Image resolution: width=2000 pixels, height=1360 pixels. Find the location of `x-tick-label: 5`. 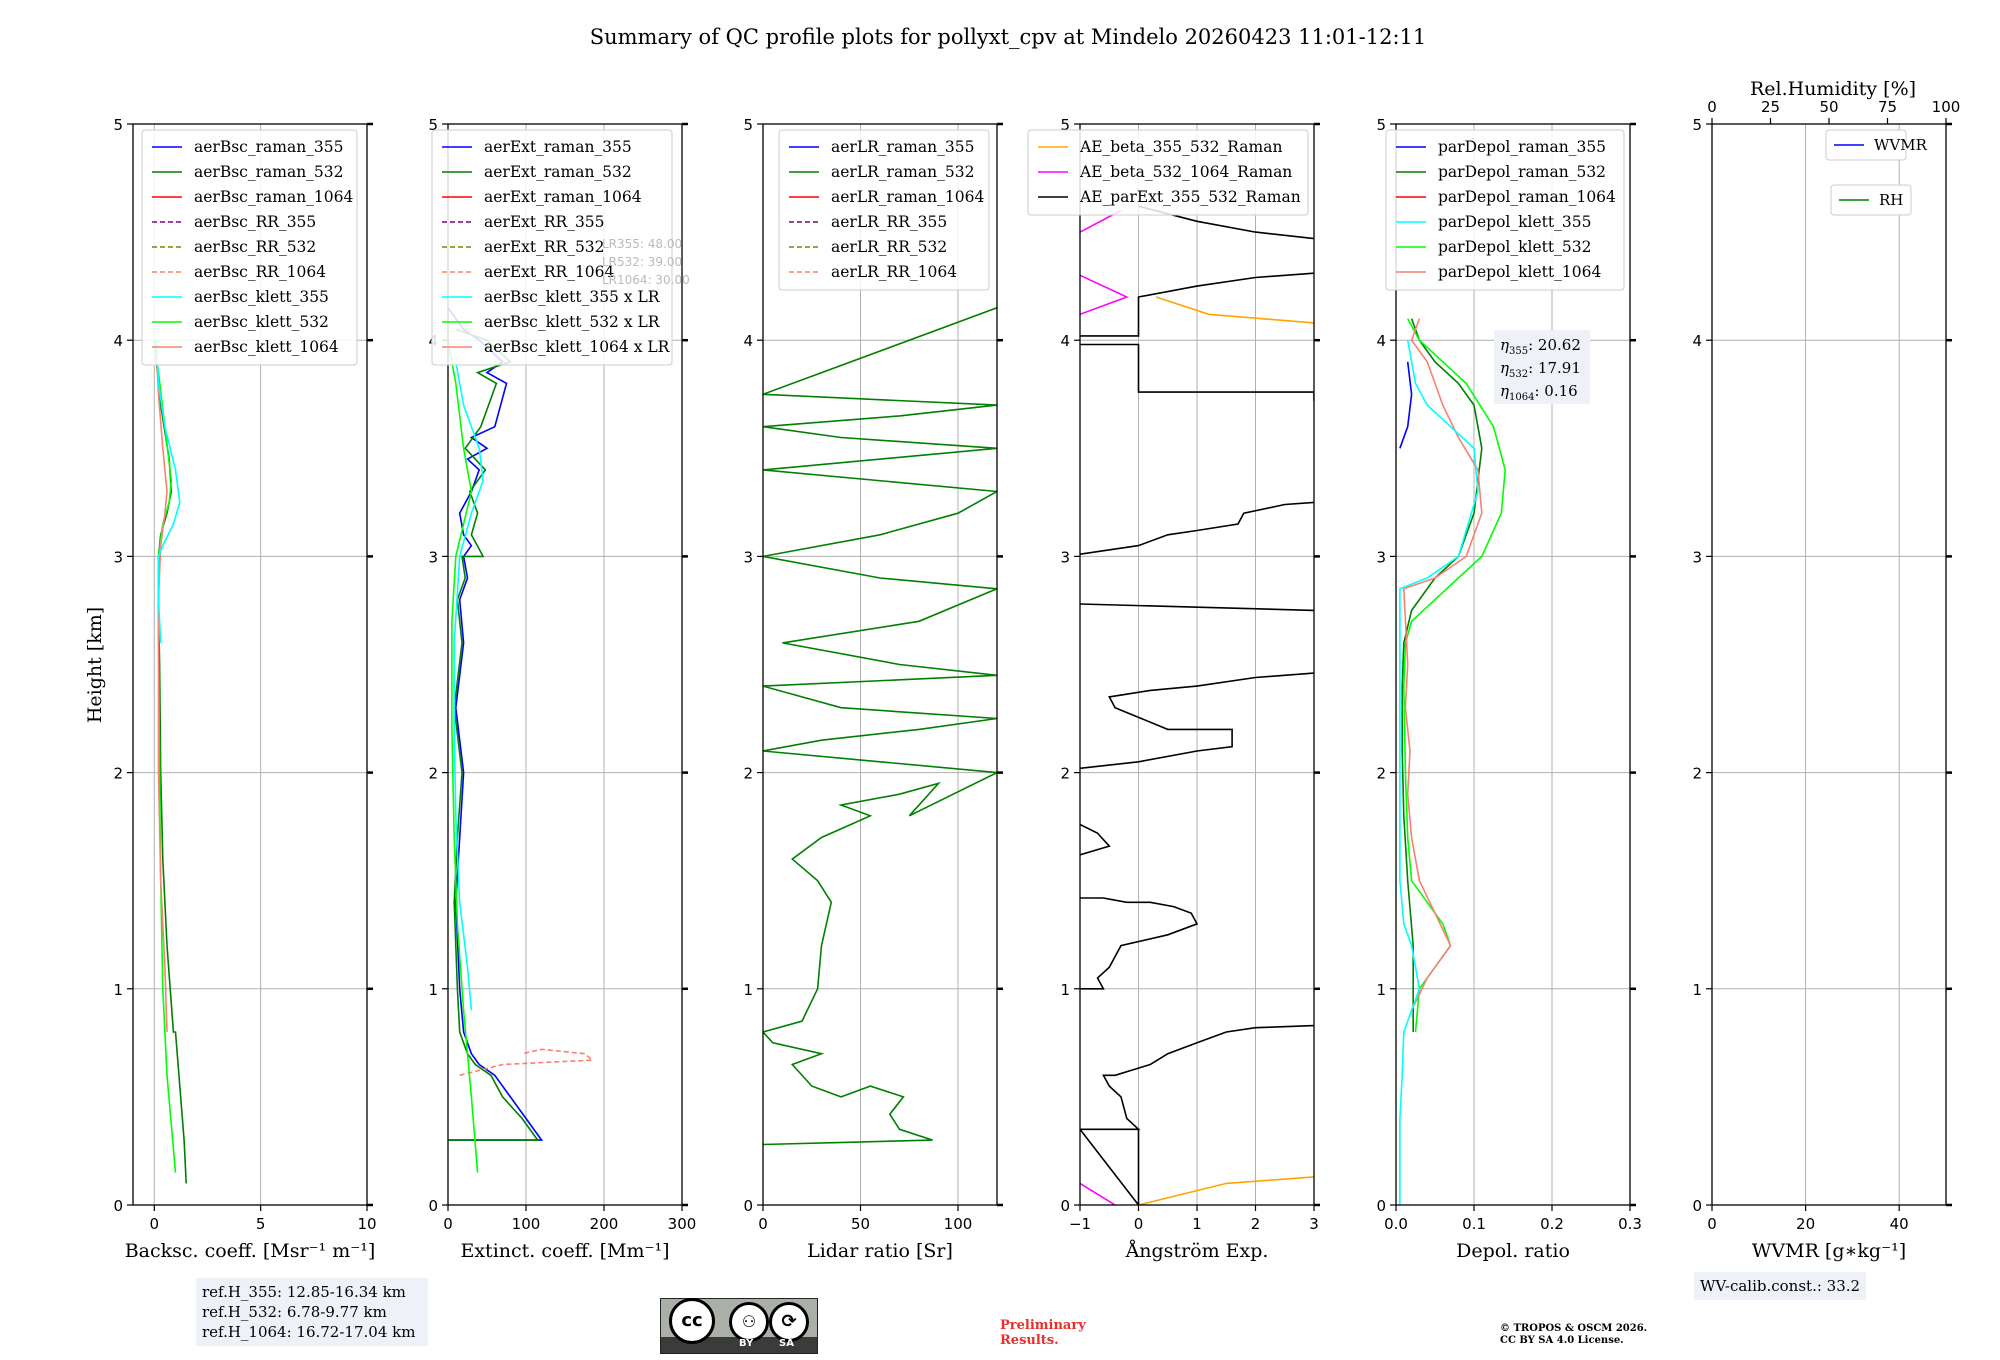

x-tick-label: 5 is located at coordinates (261, 1224).